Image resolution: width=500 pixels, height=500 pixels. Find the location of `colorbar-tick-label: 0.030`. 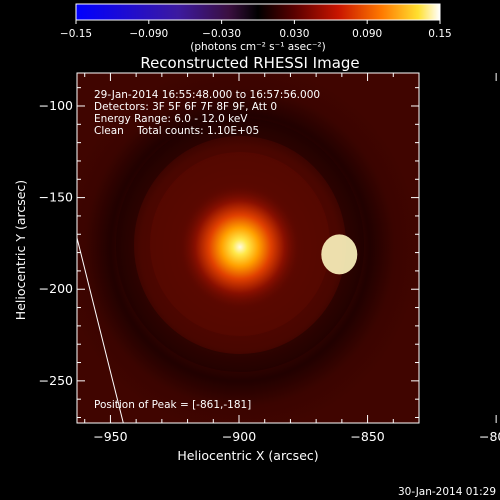

colorbar-tick-label: 0.030 is located at coordinates (294, 34).